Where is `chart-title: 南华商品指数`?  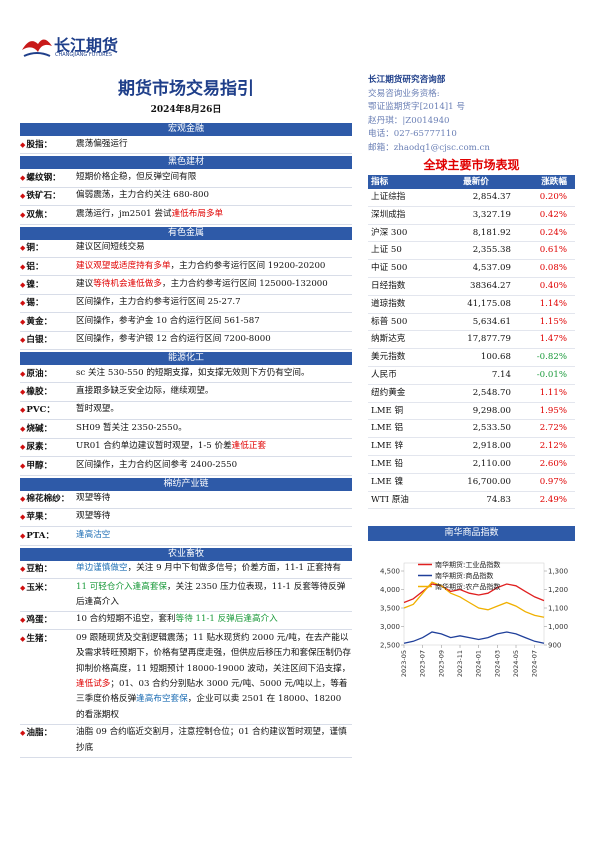
chart-title: 南华商品指数 is located at coordinates (471, 533).